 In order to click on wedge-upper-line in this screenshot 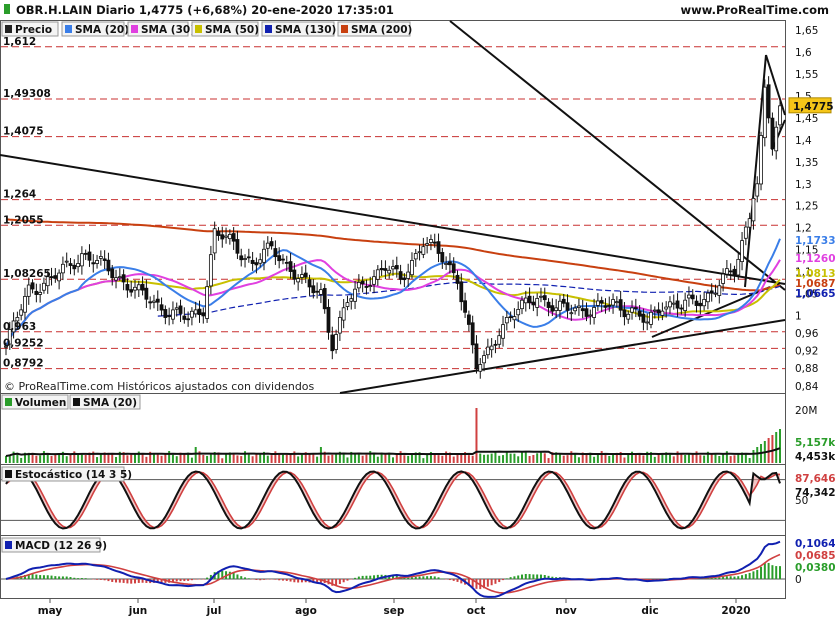, I will do `click(775, 85)`.